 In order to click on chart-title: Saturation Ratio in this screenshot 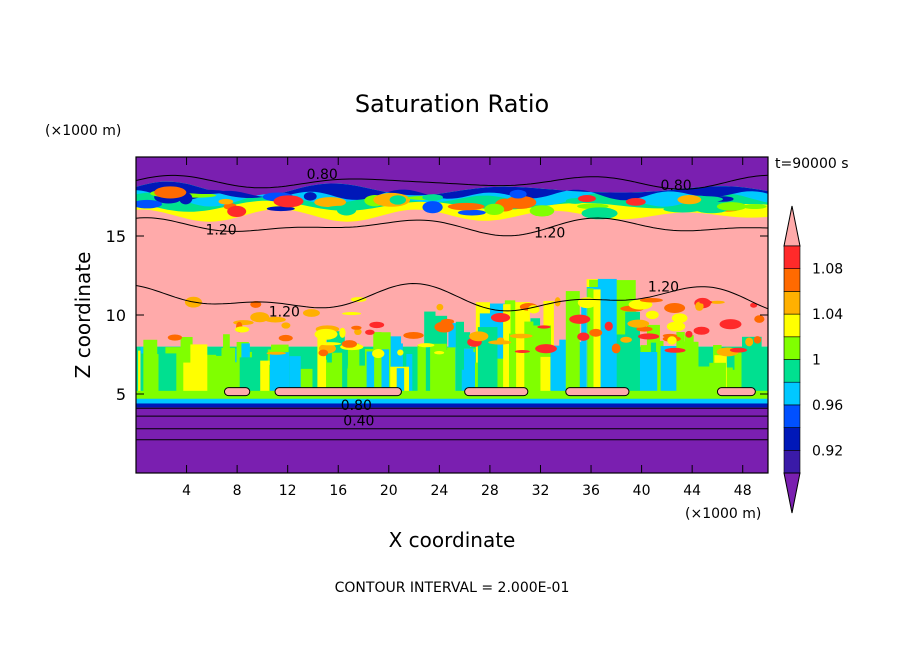, I will do `click(452, 104)`.